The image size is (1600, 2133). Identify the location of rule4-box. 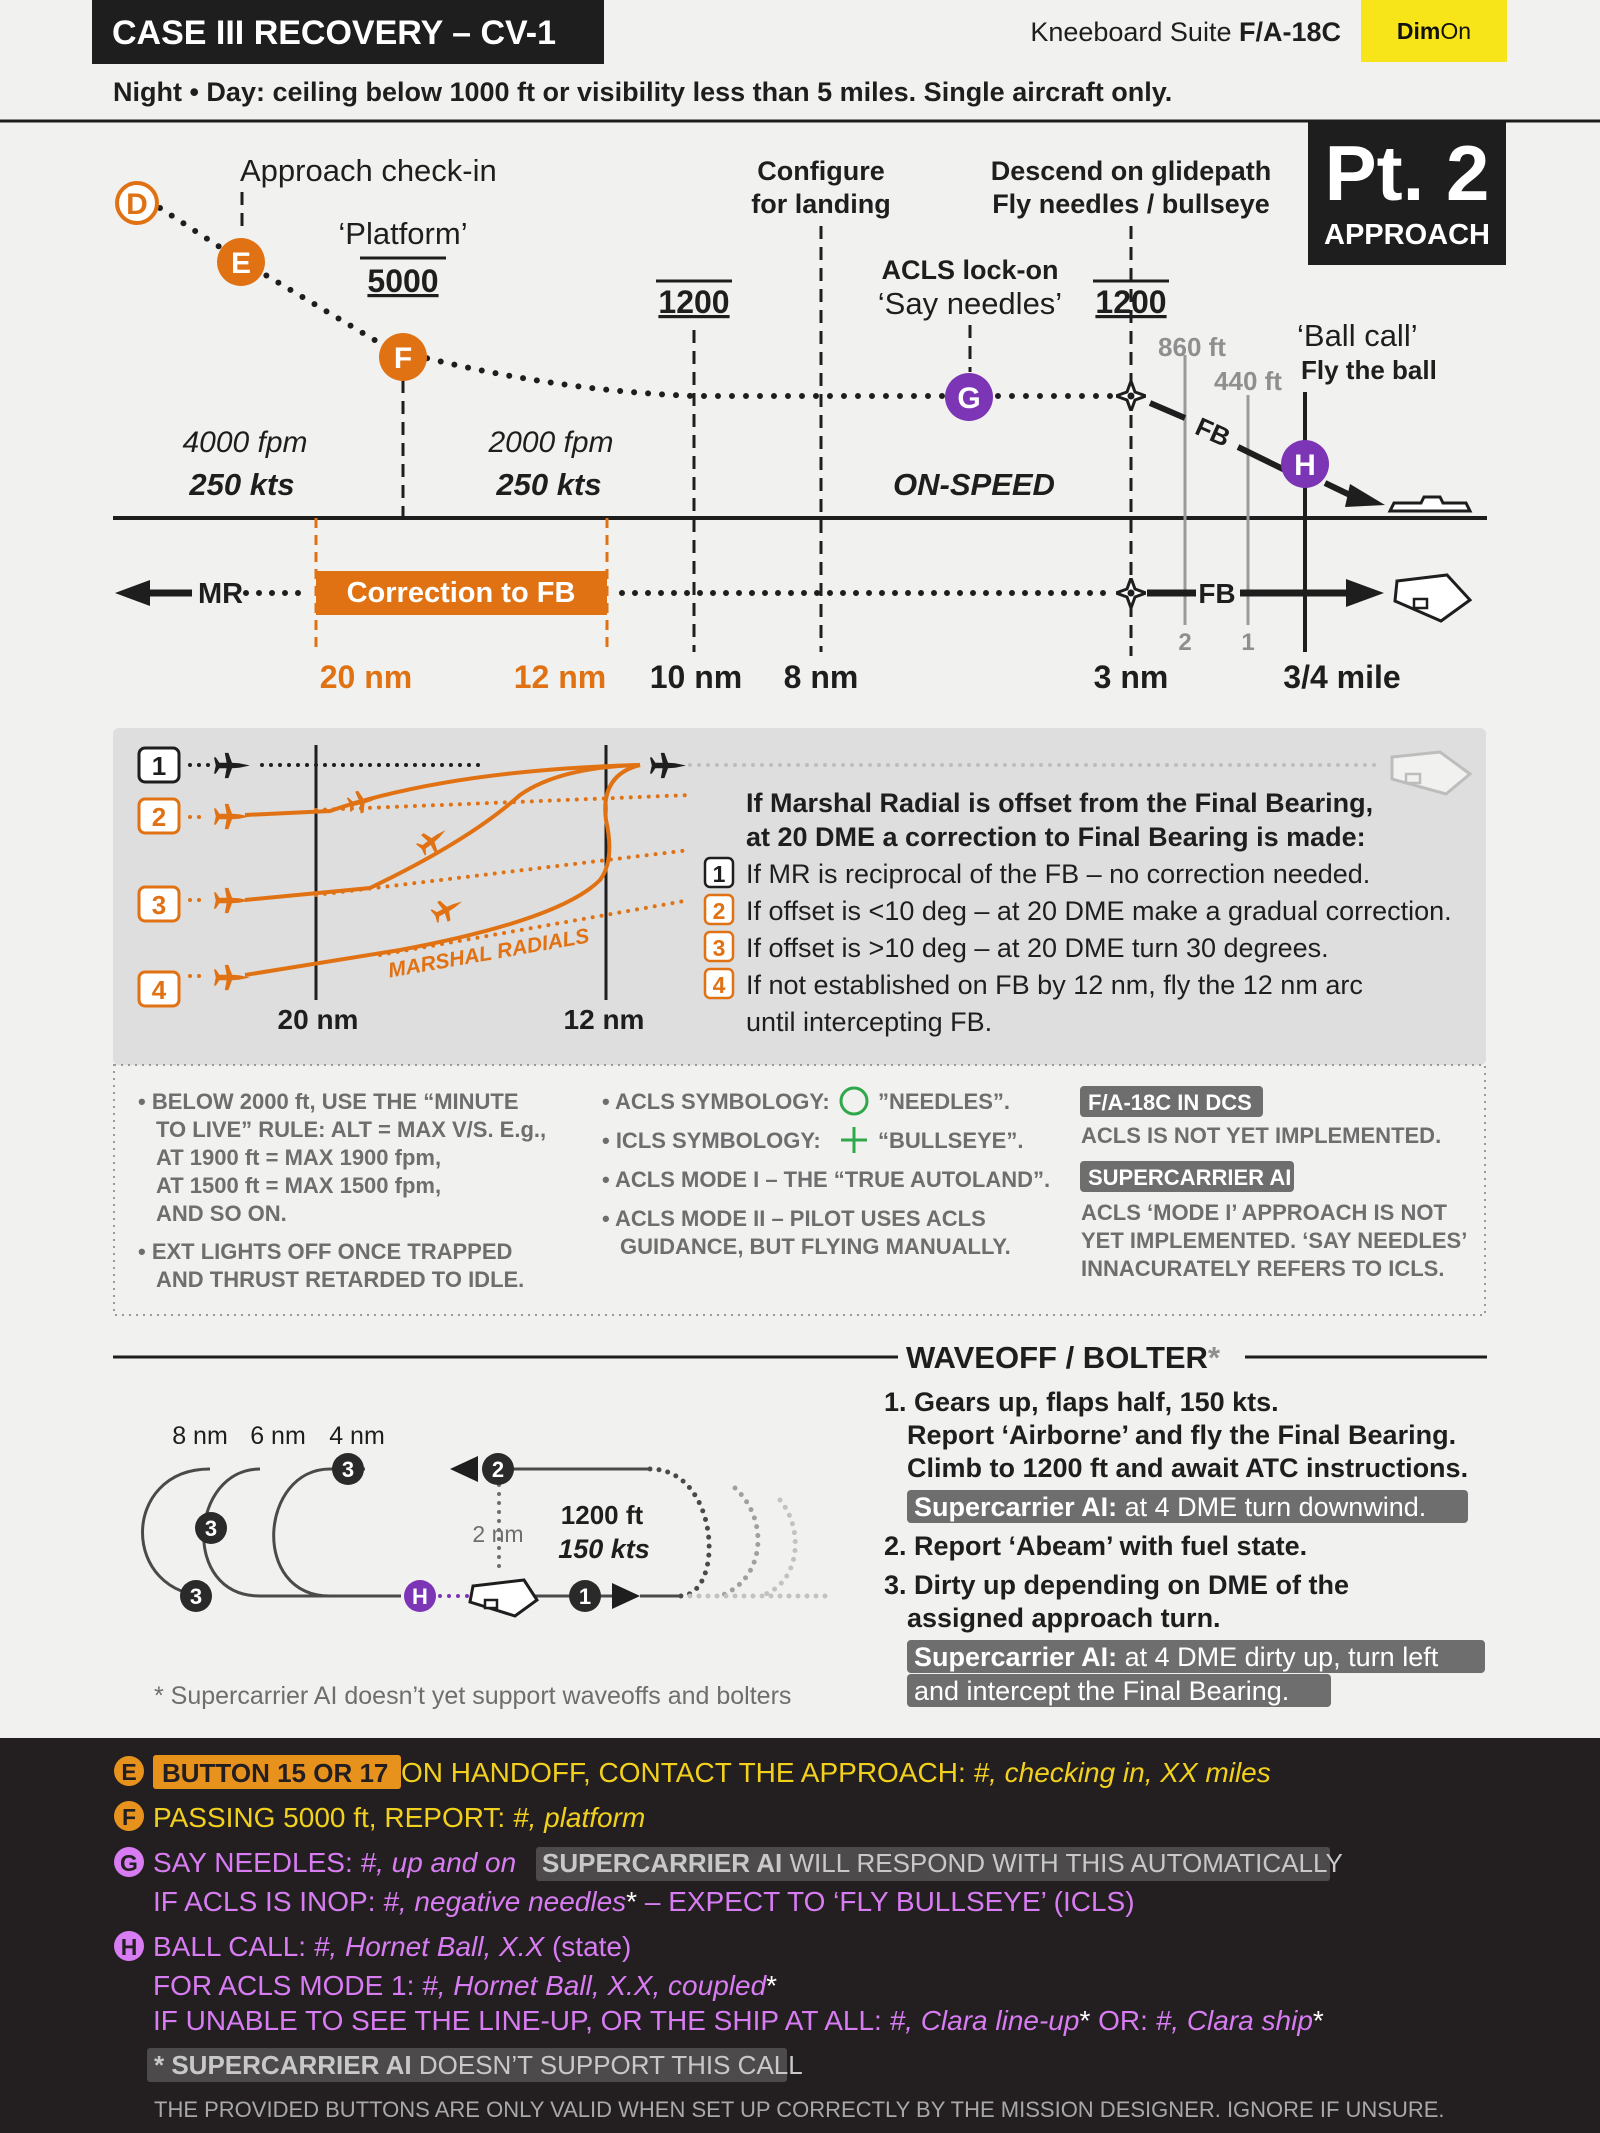
(719, 983).